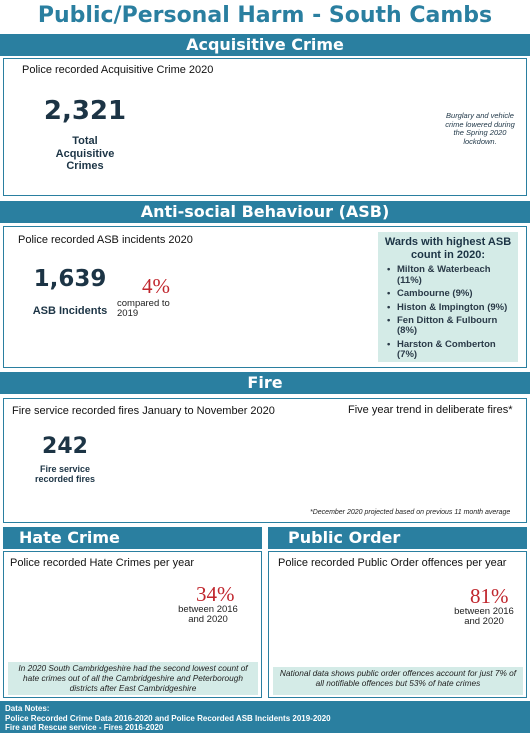 The height and width of the screenshot is (733, 530). I want to click on page-title: Public/Personal Harm - South Cambs, so click(265, 15).